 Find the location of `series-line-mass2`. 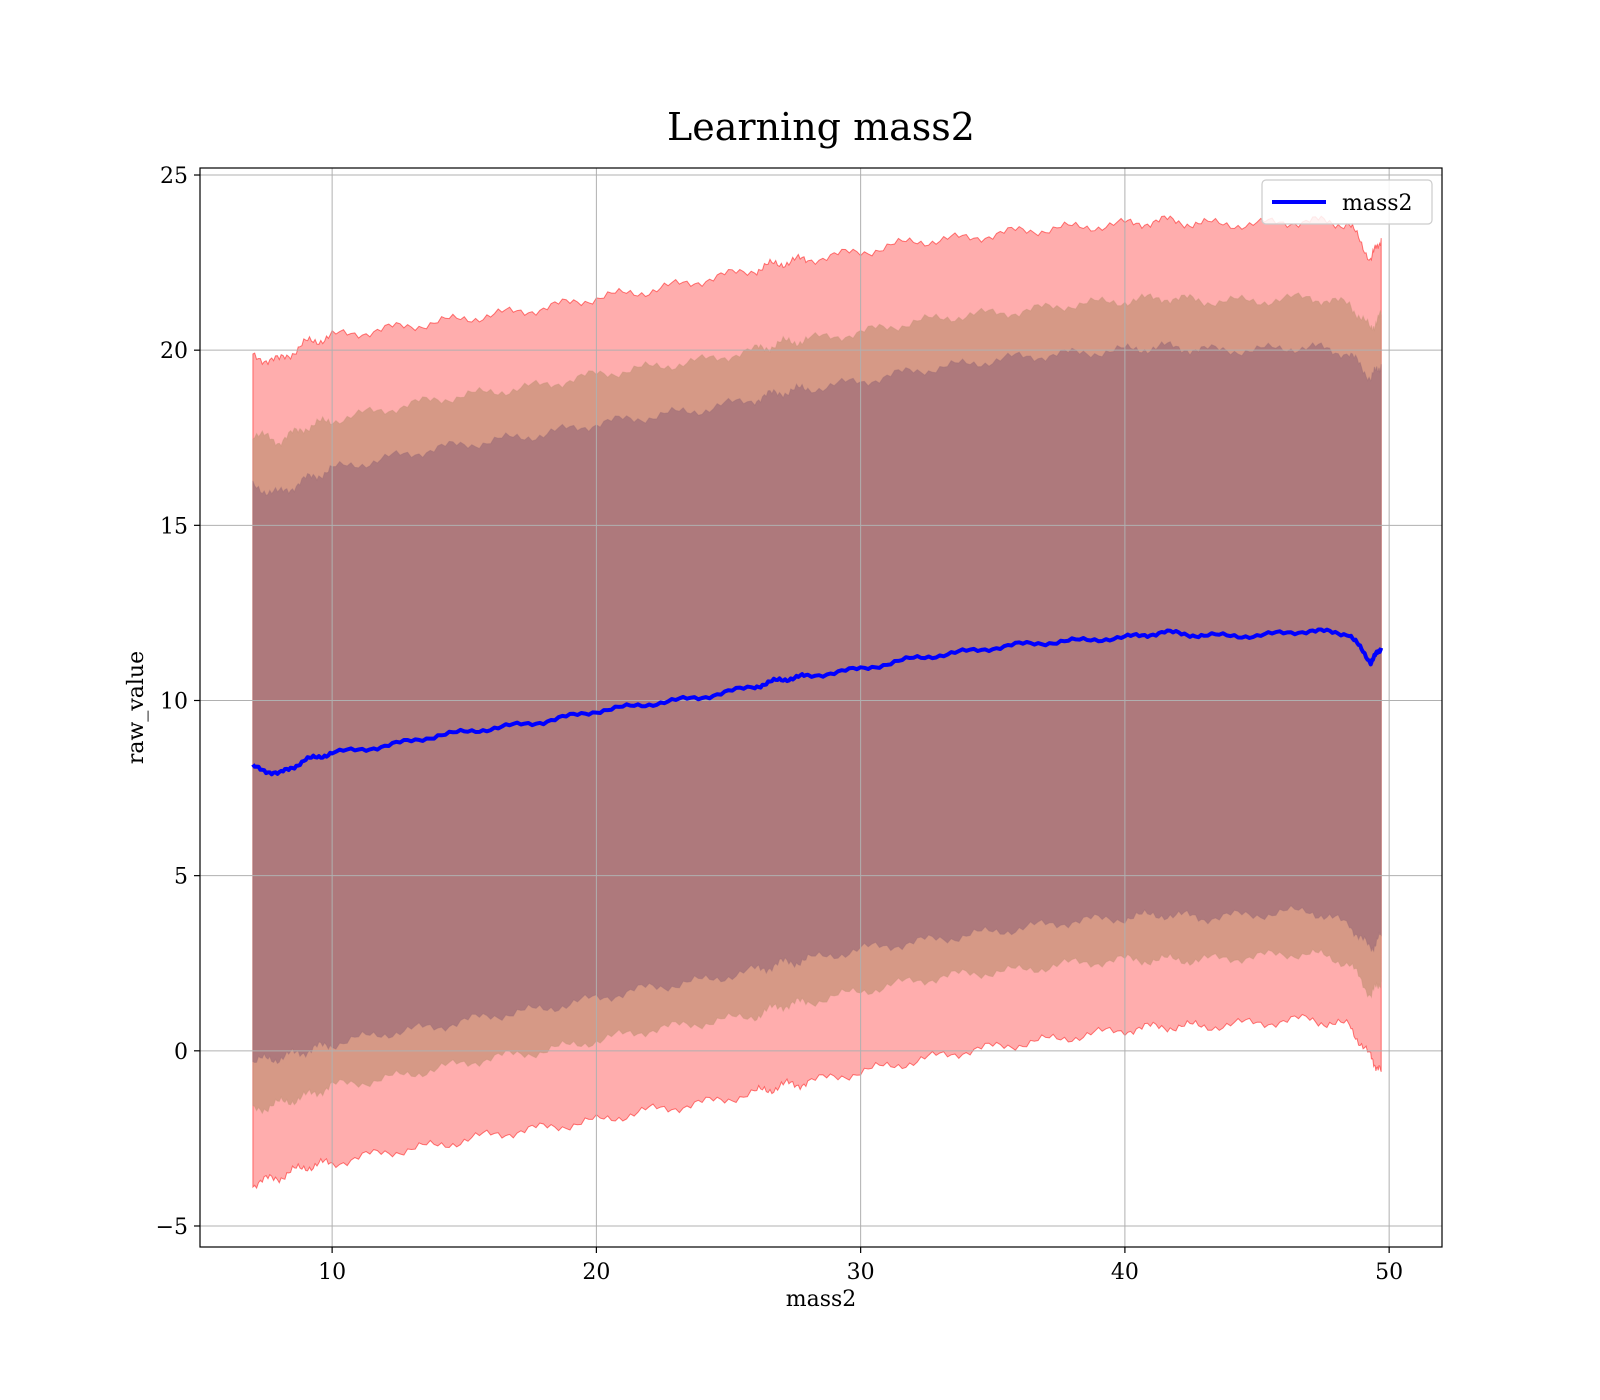

series-line-mass2 is located at coordinates (817, 702).